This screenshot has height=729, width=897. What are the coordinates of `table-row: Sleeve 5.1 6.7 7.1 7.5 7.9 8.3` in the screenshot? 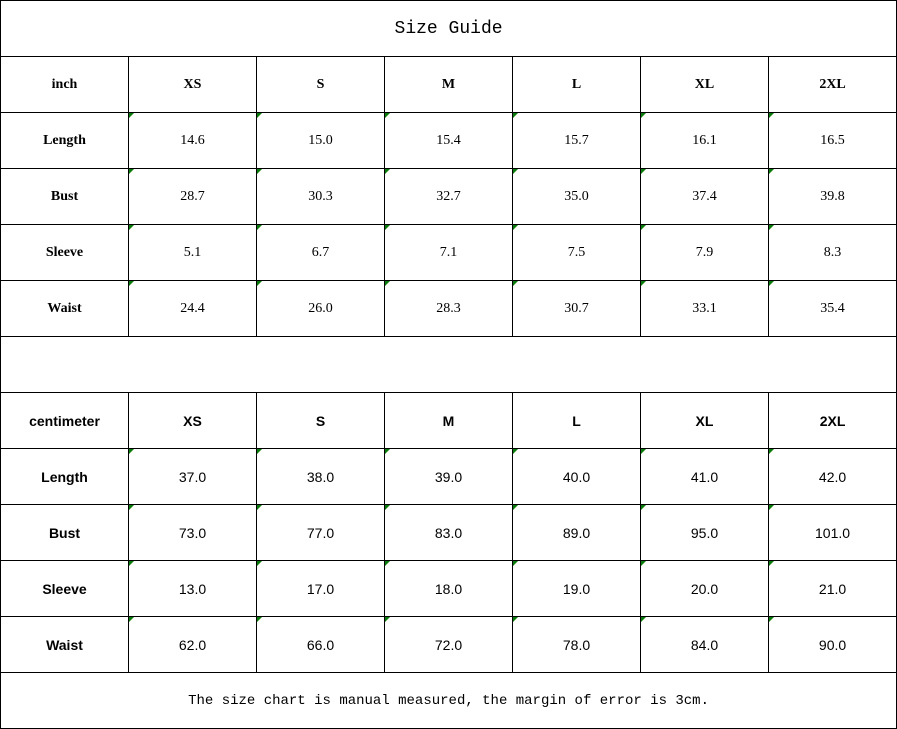 It's located at (448, 252).